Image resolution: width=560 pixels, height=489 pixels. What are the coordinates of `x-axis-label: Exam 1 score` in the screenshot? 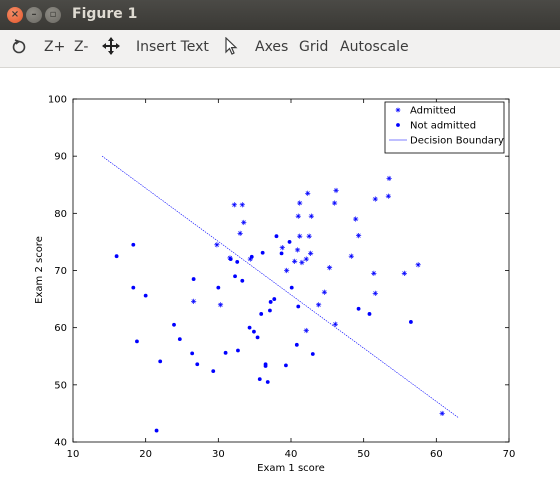 It's located at (291, 468).